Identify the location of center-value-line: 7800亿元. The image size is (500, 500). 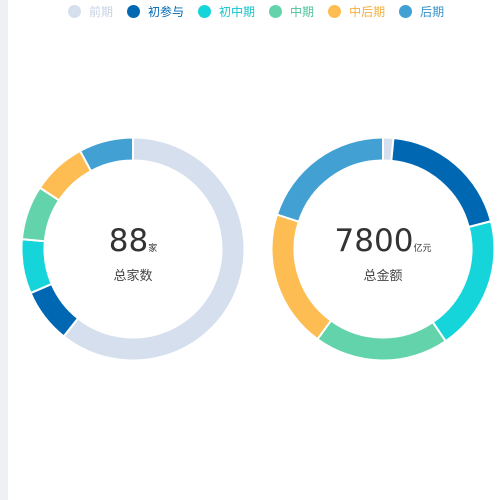
(383, 241).